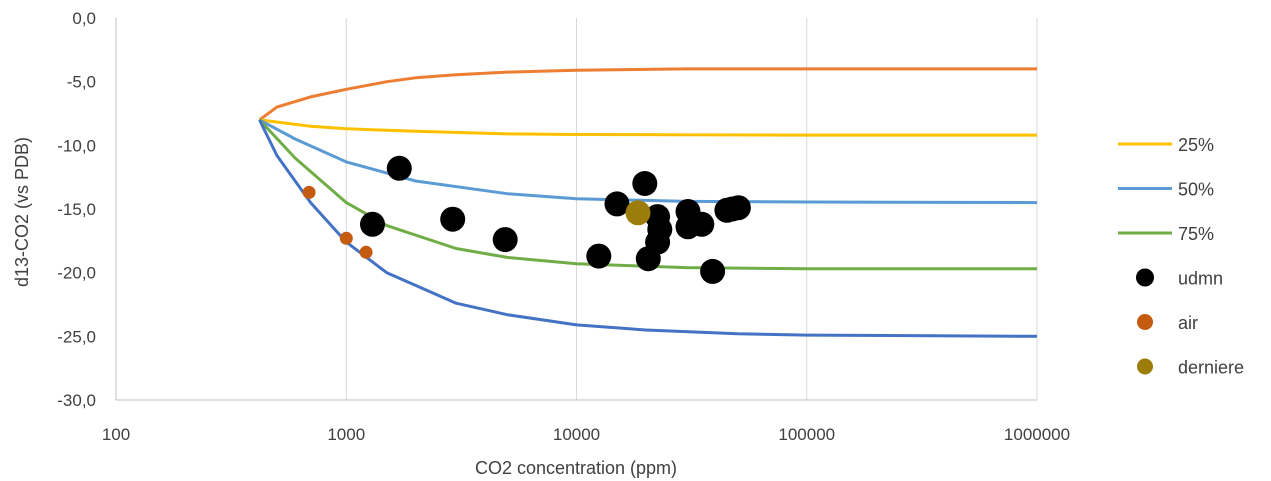 The image size is (1271, 481). I want to click on y-tick-label: -20,0, so click(76, 273).